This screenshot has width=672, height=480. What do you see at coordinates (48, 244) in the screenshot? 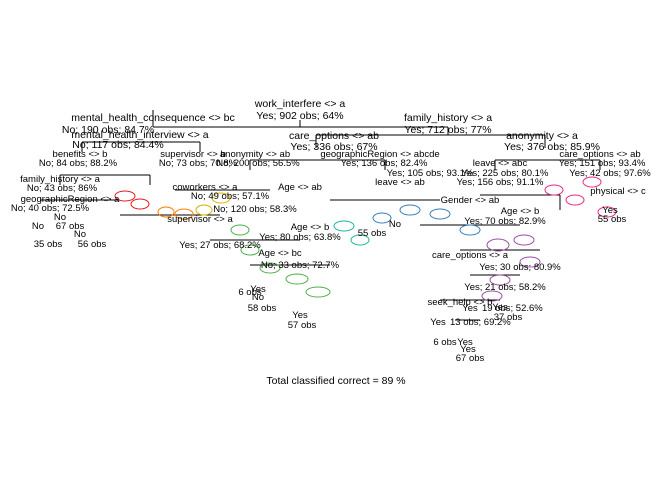
I see `leaf-left-1-stats: 35 obs` at bounding box center [48, 244].